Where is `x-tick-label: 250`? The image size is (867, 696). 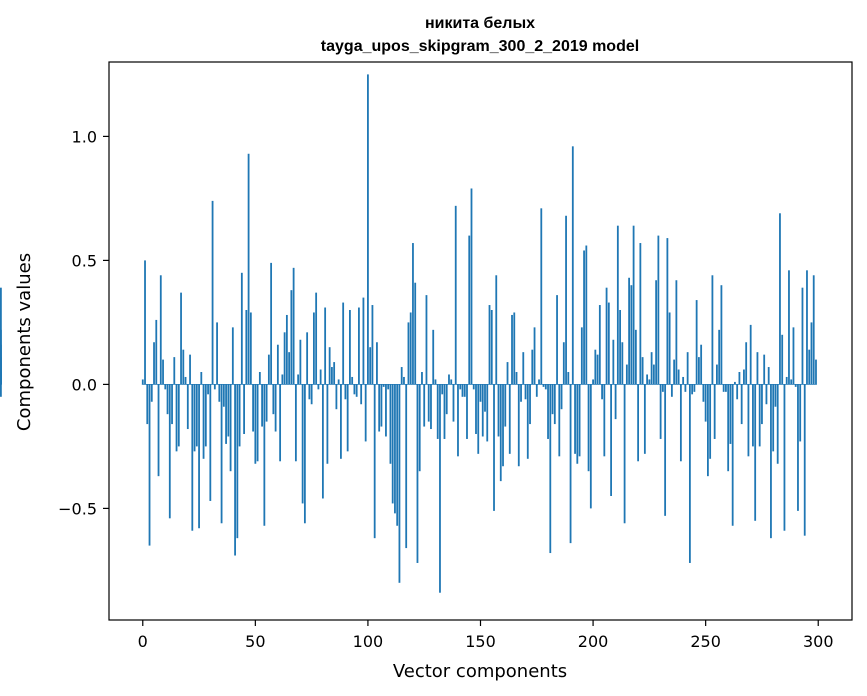 x-tick-label: 250 is located at coordinates (705, 641).